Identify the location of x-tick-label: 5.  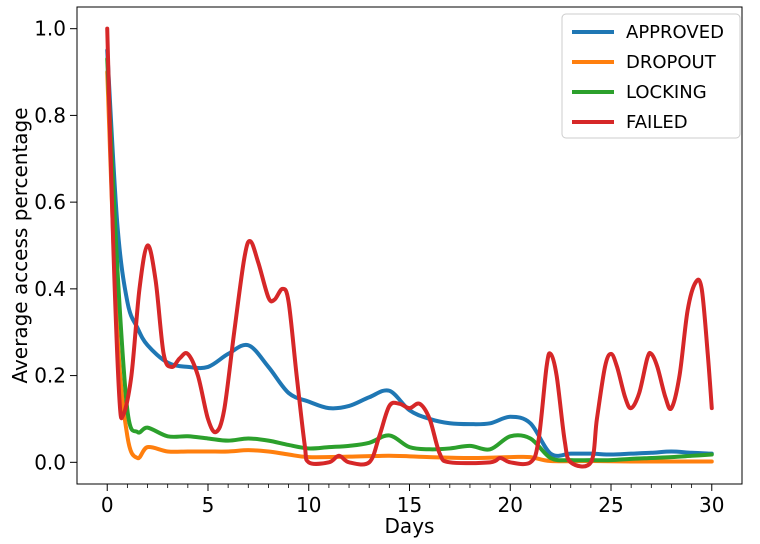
(208, 505).